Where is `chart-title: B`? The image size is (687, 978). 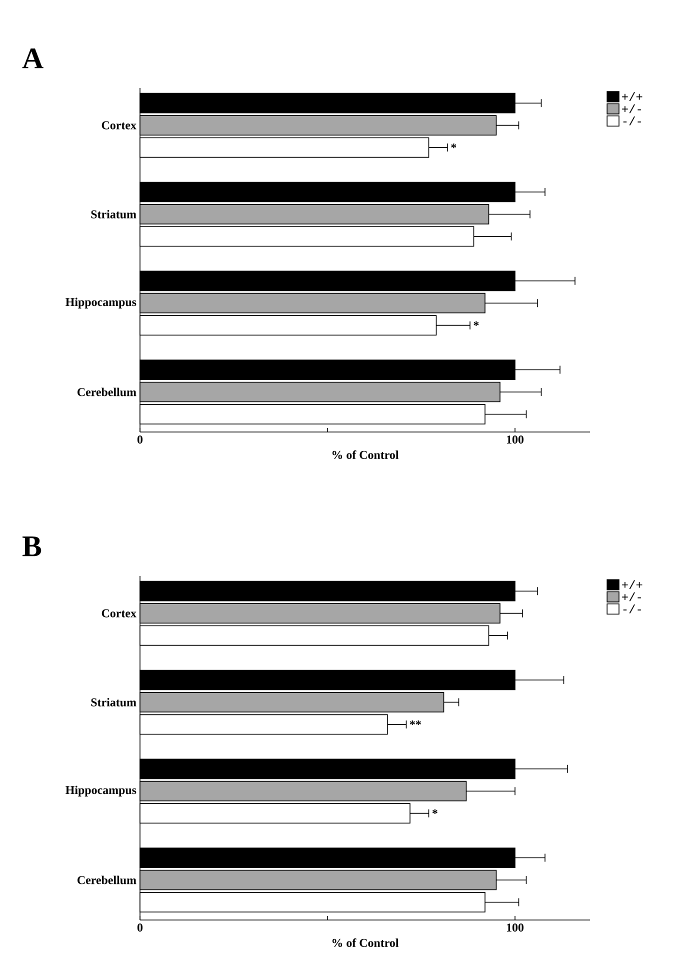
chart-title: B is located at coordinates (32, 546).